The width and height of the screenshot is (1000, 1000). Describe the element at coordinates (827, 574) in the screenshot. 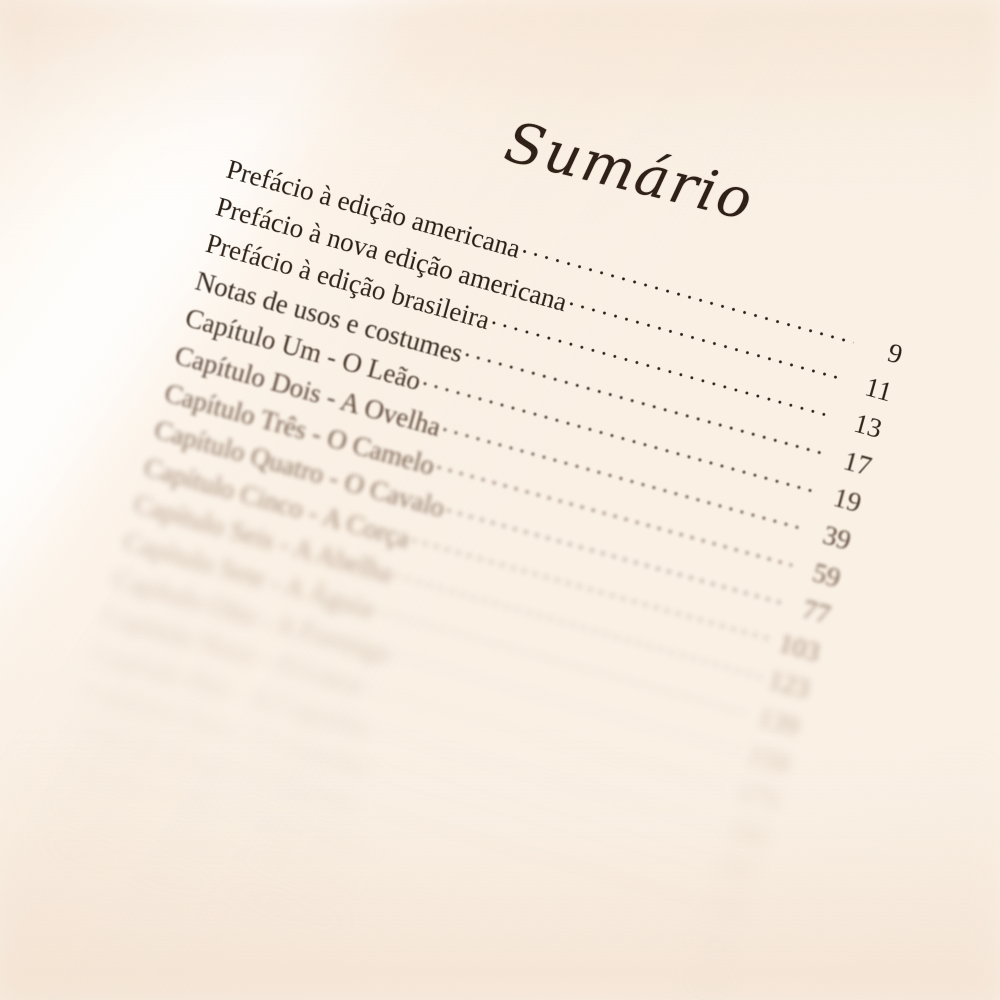

I see `toc-entry-page-number: 59` at that location.